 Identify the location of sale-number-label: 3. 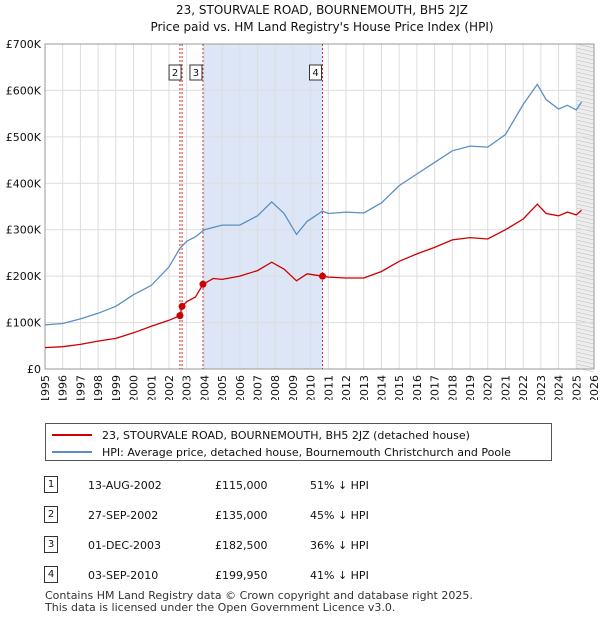
(196, 73).